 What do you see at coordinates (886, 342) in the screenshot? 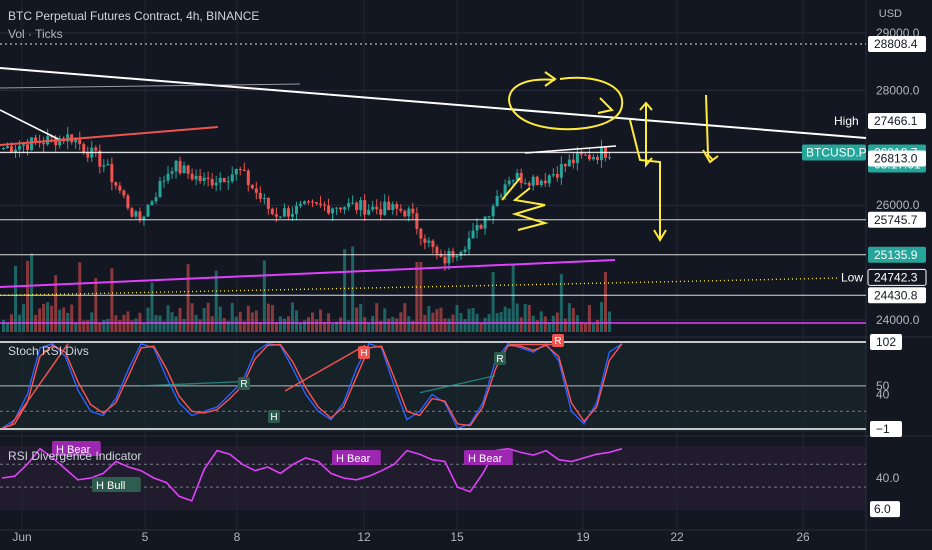
I see `stoch-axis-tick: 102` at bounding box center [886, 342].